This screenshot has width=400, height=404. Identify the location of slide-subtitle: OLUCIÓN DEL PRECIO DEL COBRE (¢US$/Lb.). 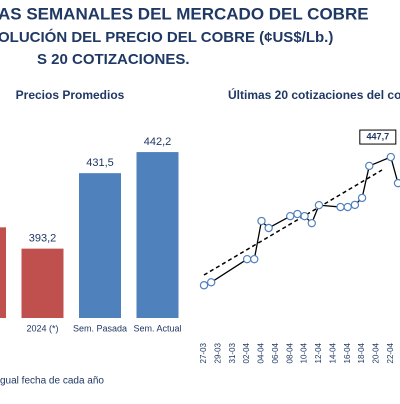
(166, 37).